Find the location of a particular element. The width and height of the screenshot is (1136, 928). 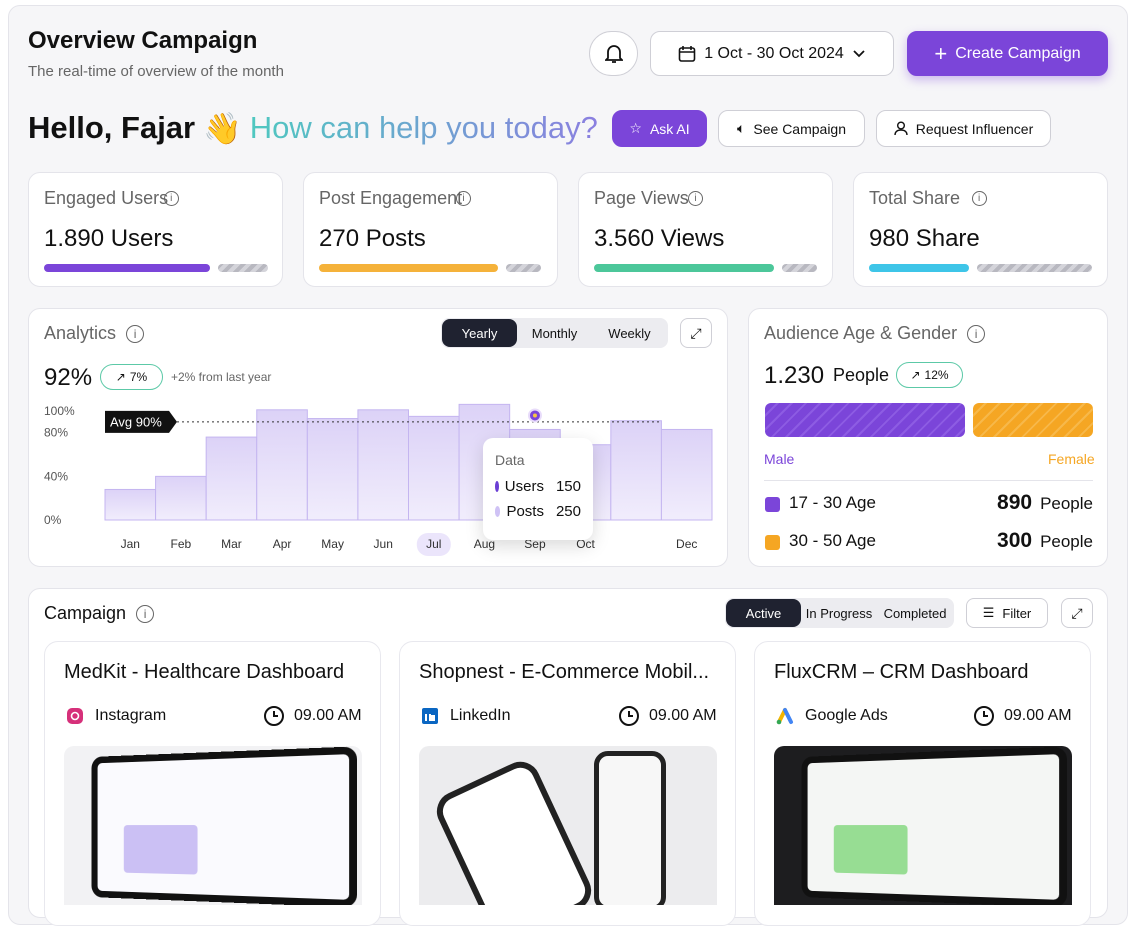

notification-button is located at coordinates (613, 53).